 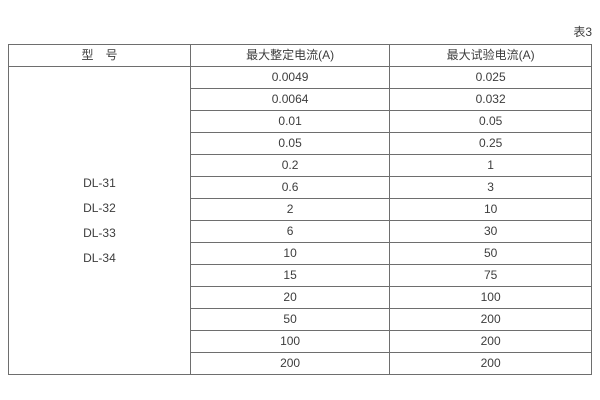 I want to click on max-setting-current-cell: 0.0049, so click(x=290, y=77).